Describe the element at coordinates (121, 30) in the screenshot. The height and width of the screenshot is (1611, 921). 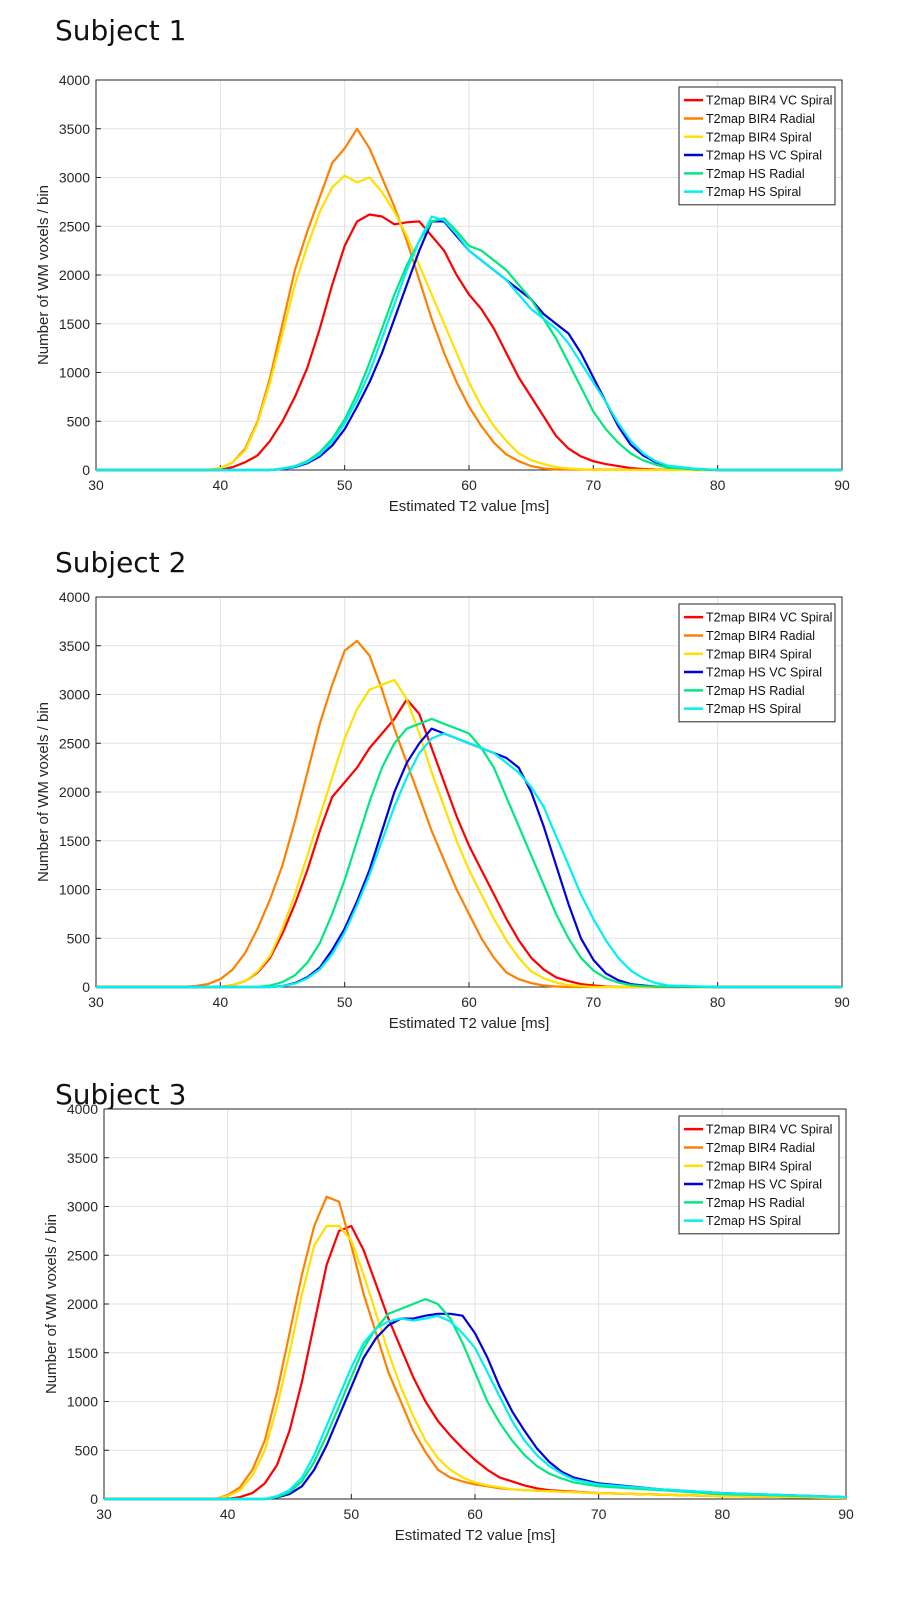
I see `subject-title: Subject 1` at that location.